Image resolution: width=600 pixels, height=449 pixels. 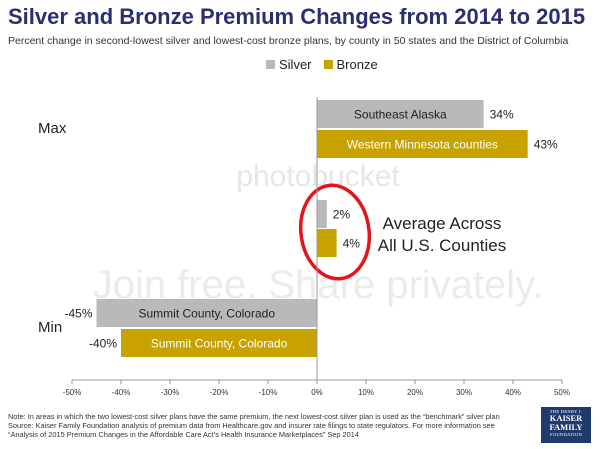 What do you see at coordinates (121, 392) in the screenshot?
I see `x-tick-label-1: -40%` at bounding box center [121, 392].